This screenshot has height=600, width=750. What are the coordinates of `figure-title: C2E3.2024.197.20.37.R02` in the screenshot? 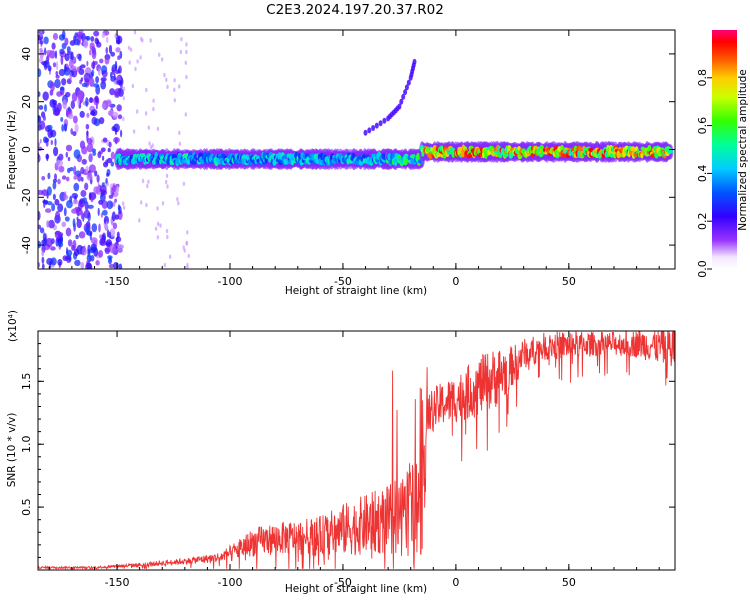 It's located at (355, 10).